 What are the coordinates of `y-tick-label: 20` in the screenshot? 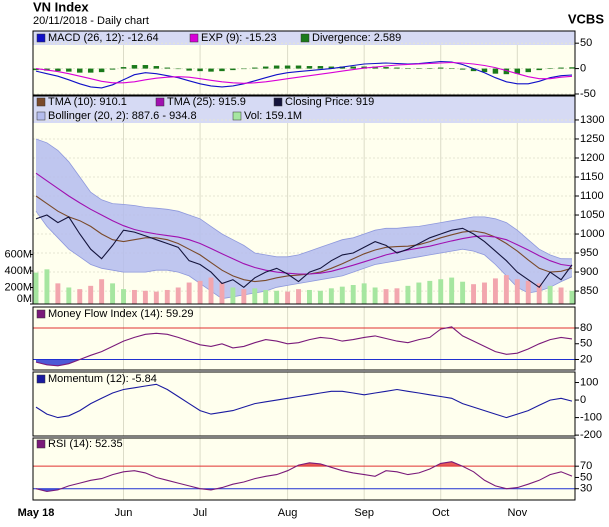 It's located at (586, 359).